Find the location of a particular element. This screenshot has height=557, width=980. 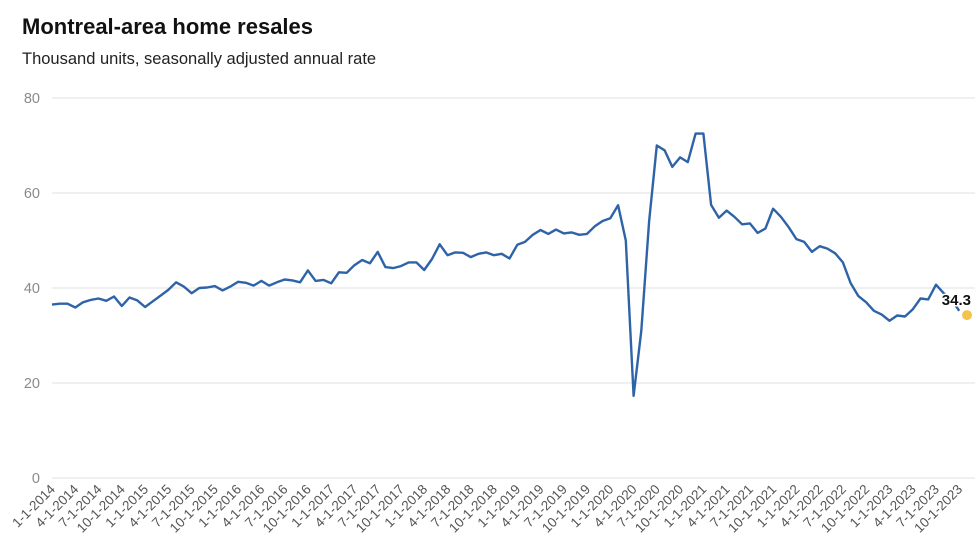

y-tick-label: 20 is located at coordinates (32, 384).